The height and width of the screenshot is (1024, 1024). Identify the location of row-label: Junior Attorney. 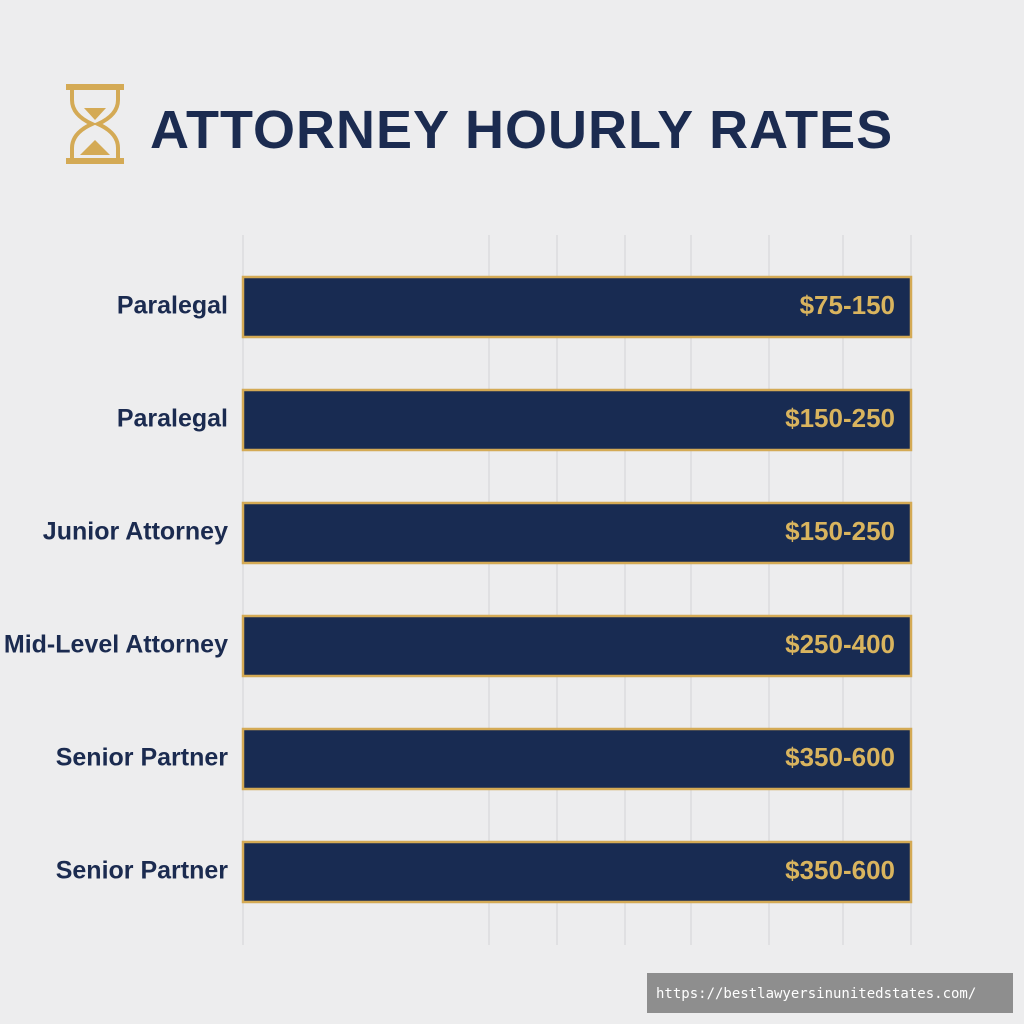
(135, 532).